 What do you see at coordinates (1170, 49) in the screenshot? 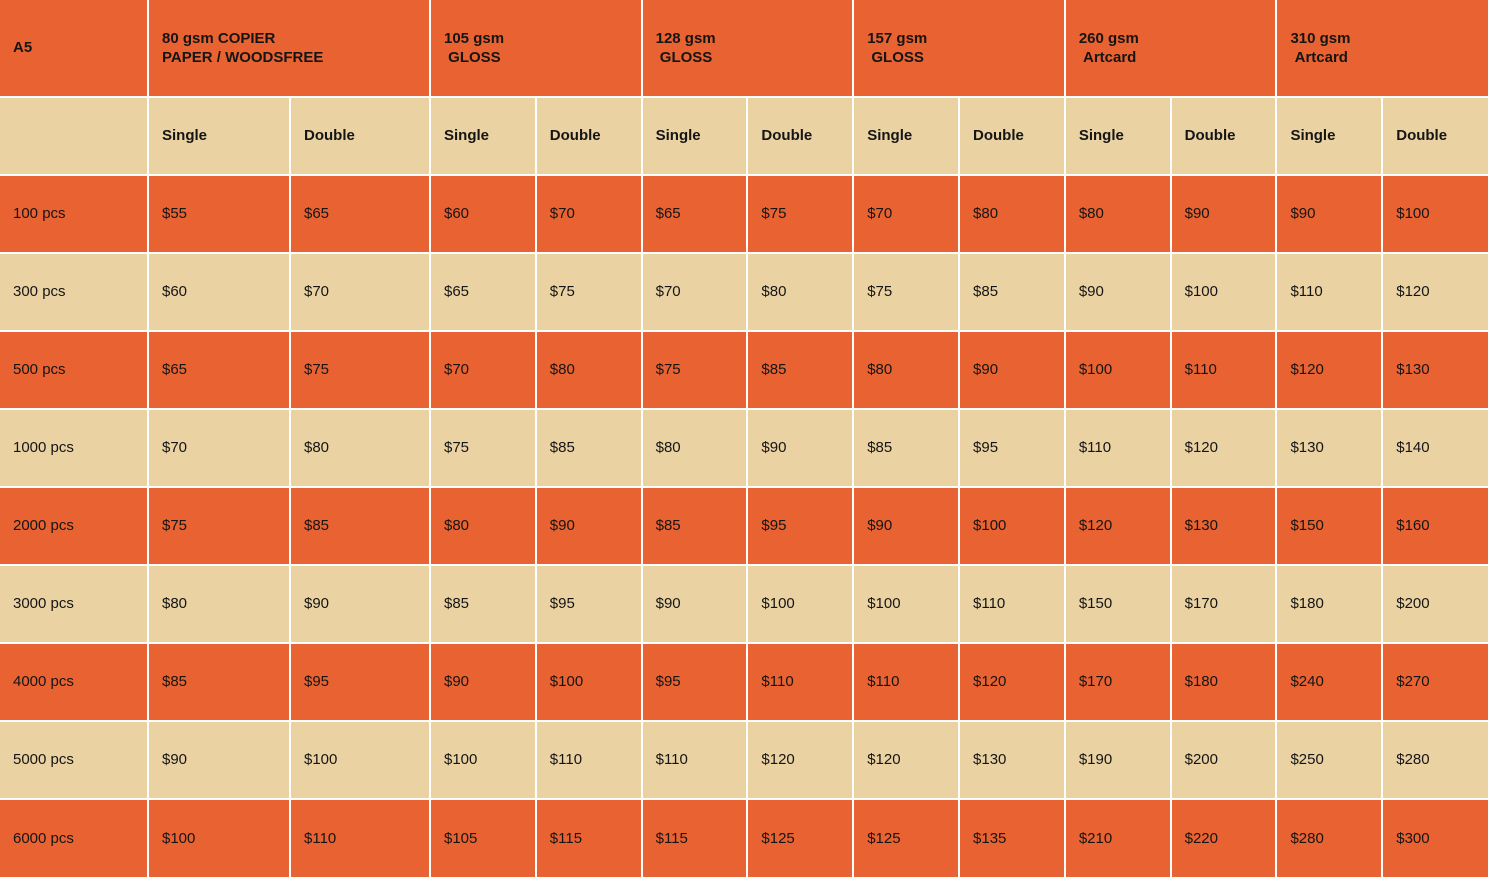
I see `paper-type-header: 260 gsm Artcard` at bounding box center [1170, 49].